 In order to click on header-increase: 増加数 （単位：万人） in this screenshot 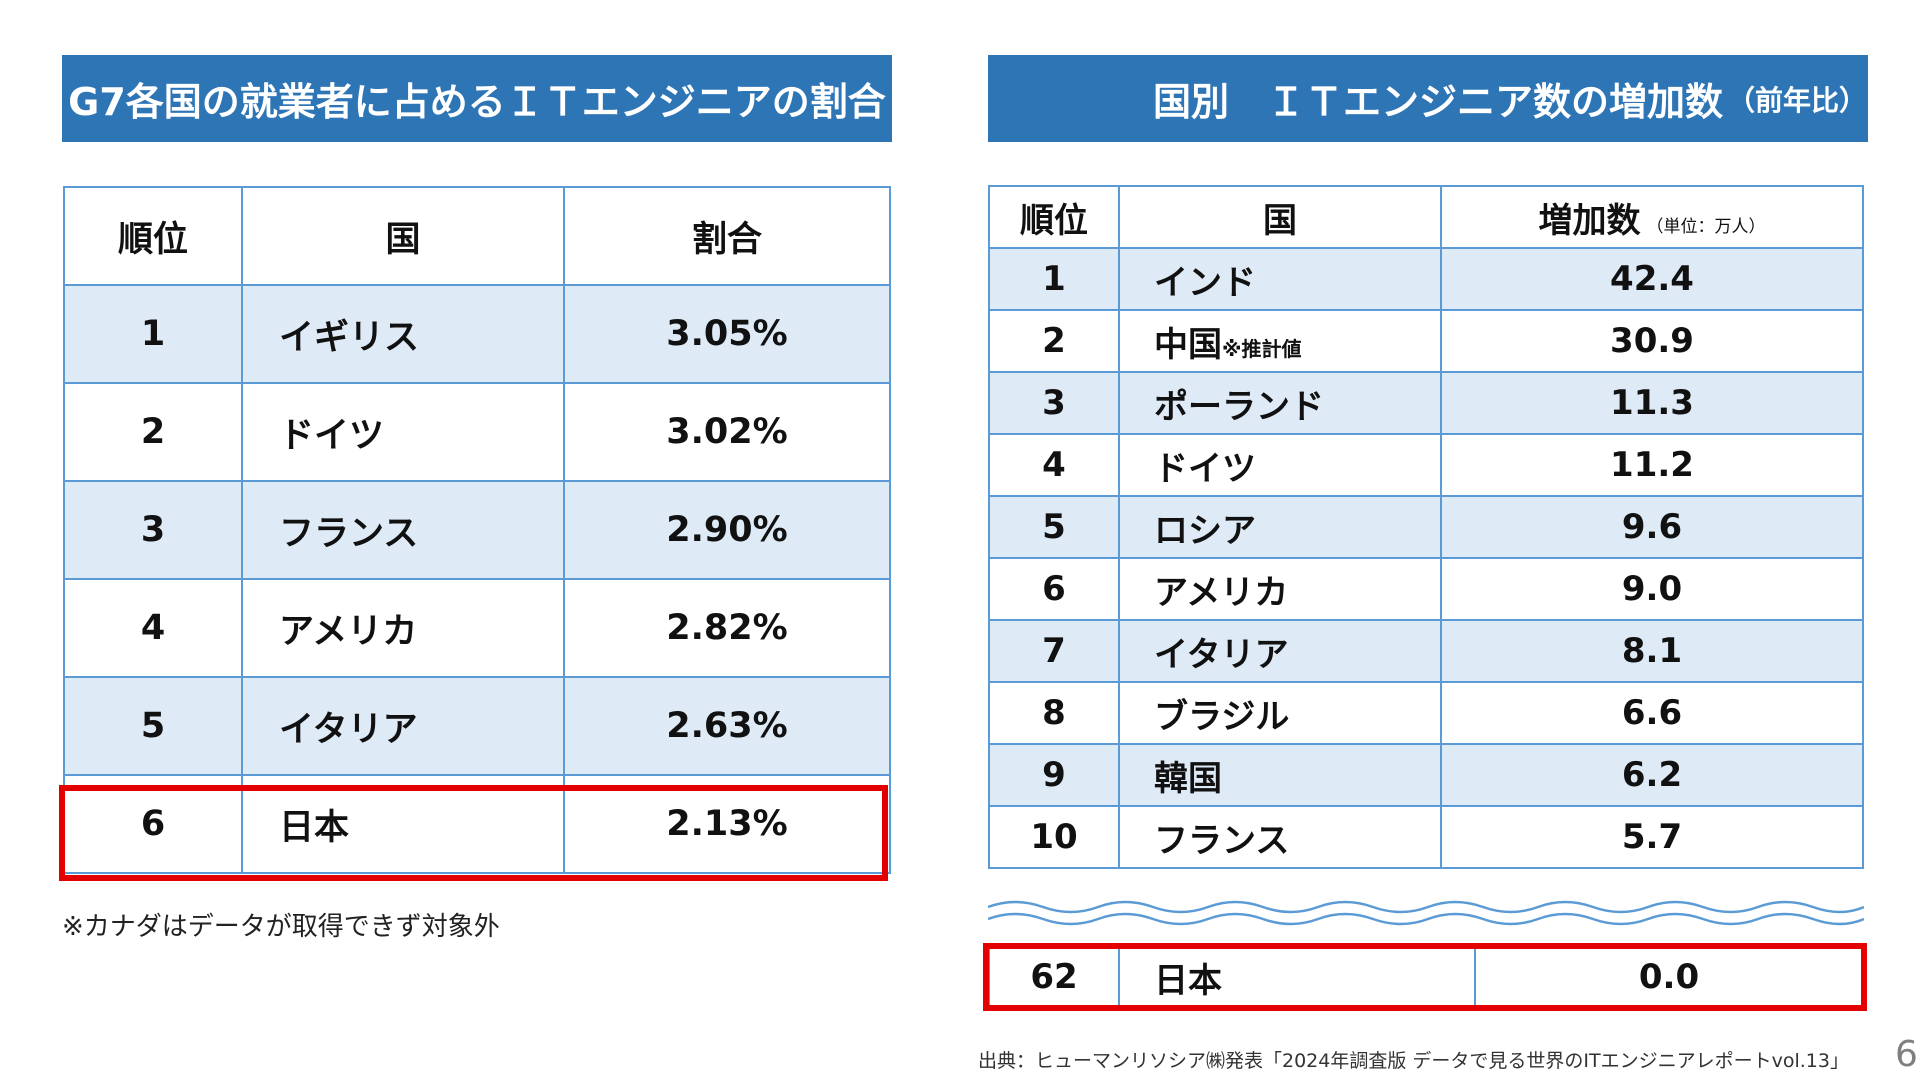, I will do `click(1652, 217)`.